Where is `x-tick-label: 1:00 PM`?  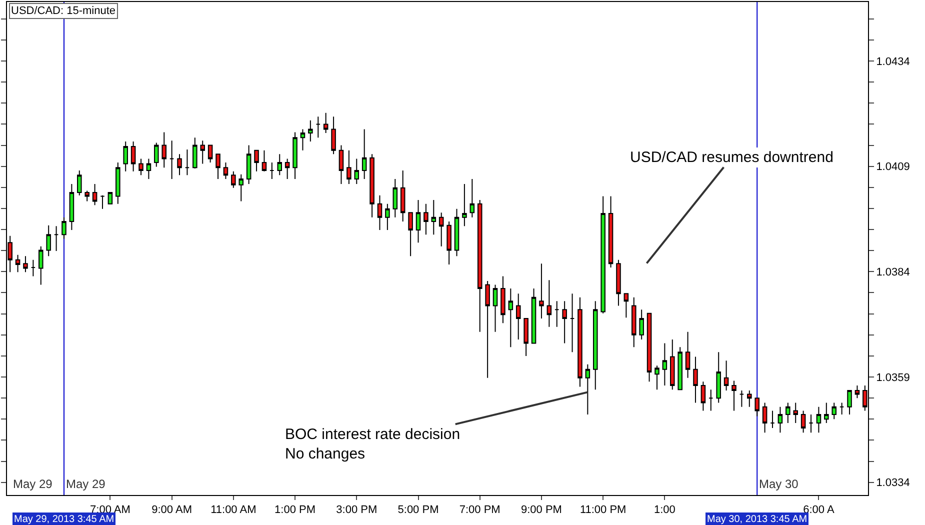
x-tick-label: 1:00 PM is located at coordinates (295, 510).